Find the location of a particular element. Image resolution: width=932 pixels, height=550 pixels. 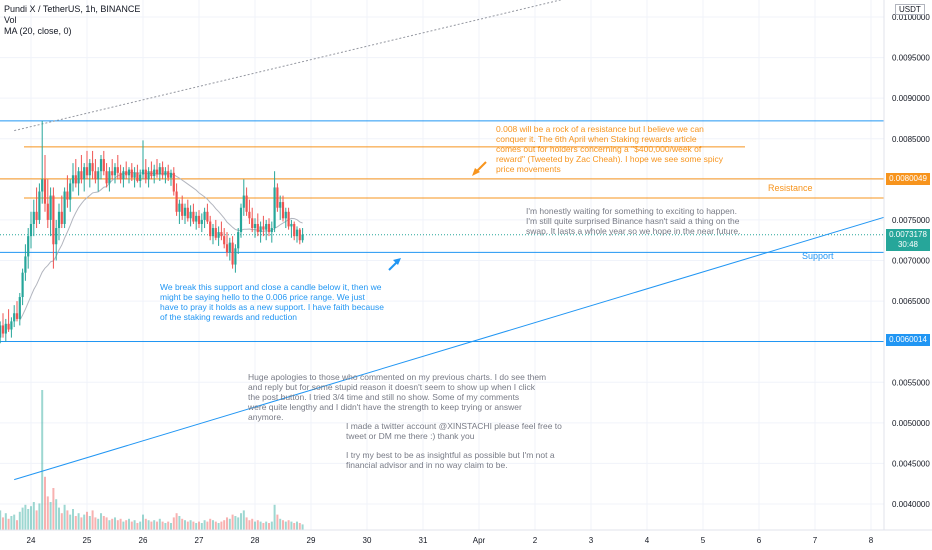

gray-dotted-trendline is located at coordinates (302, 66).